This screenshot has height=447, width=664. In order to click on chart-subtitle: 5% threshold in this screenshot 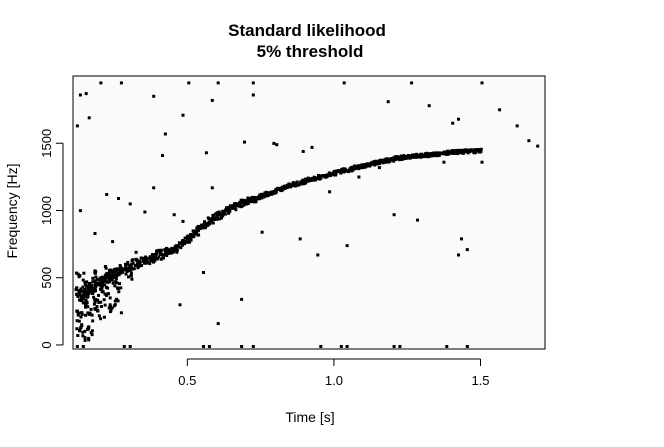, I will do `click(310, 51)`.